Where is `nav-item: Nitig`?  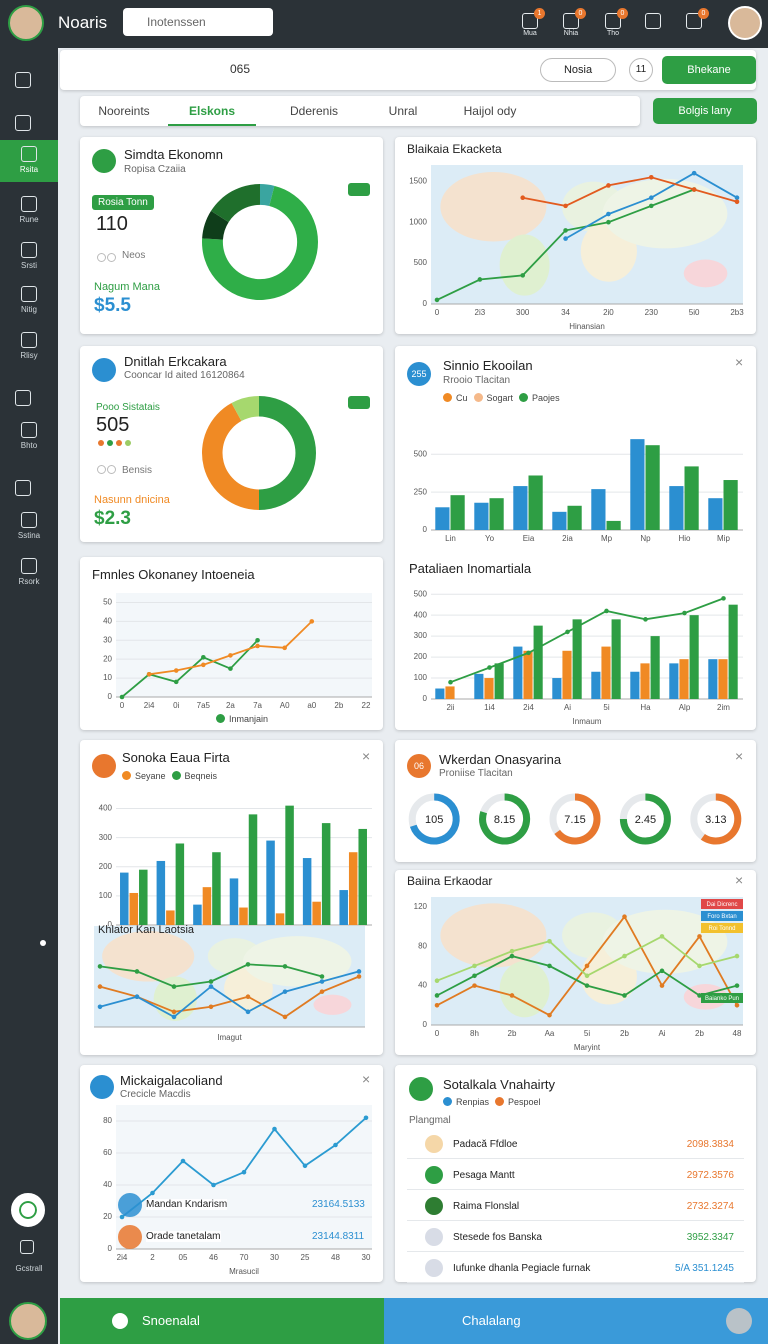 nav-item: Nitig is located at coordinates (29, 301).